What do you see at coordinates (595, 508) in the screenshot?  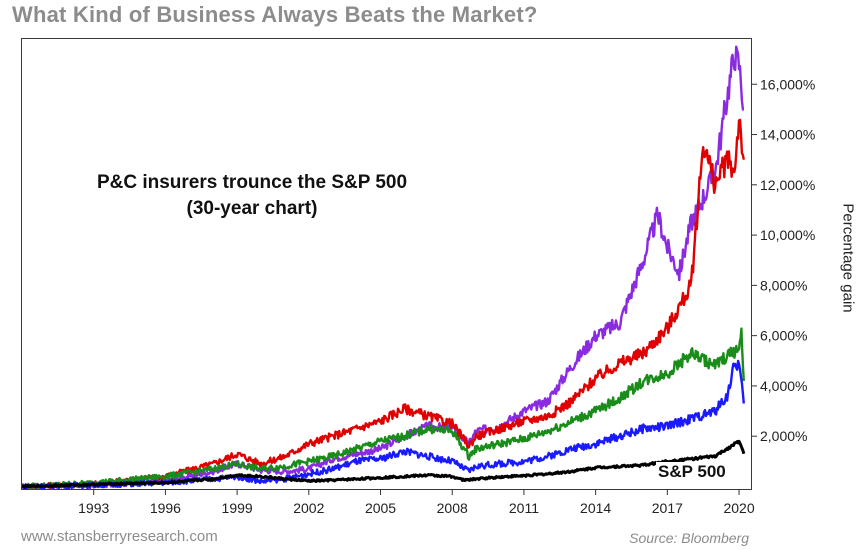 I see `x-tick-label: 2014` at bounding box center [595, 508].